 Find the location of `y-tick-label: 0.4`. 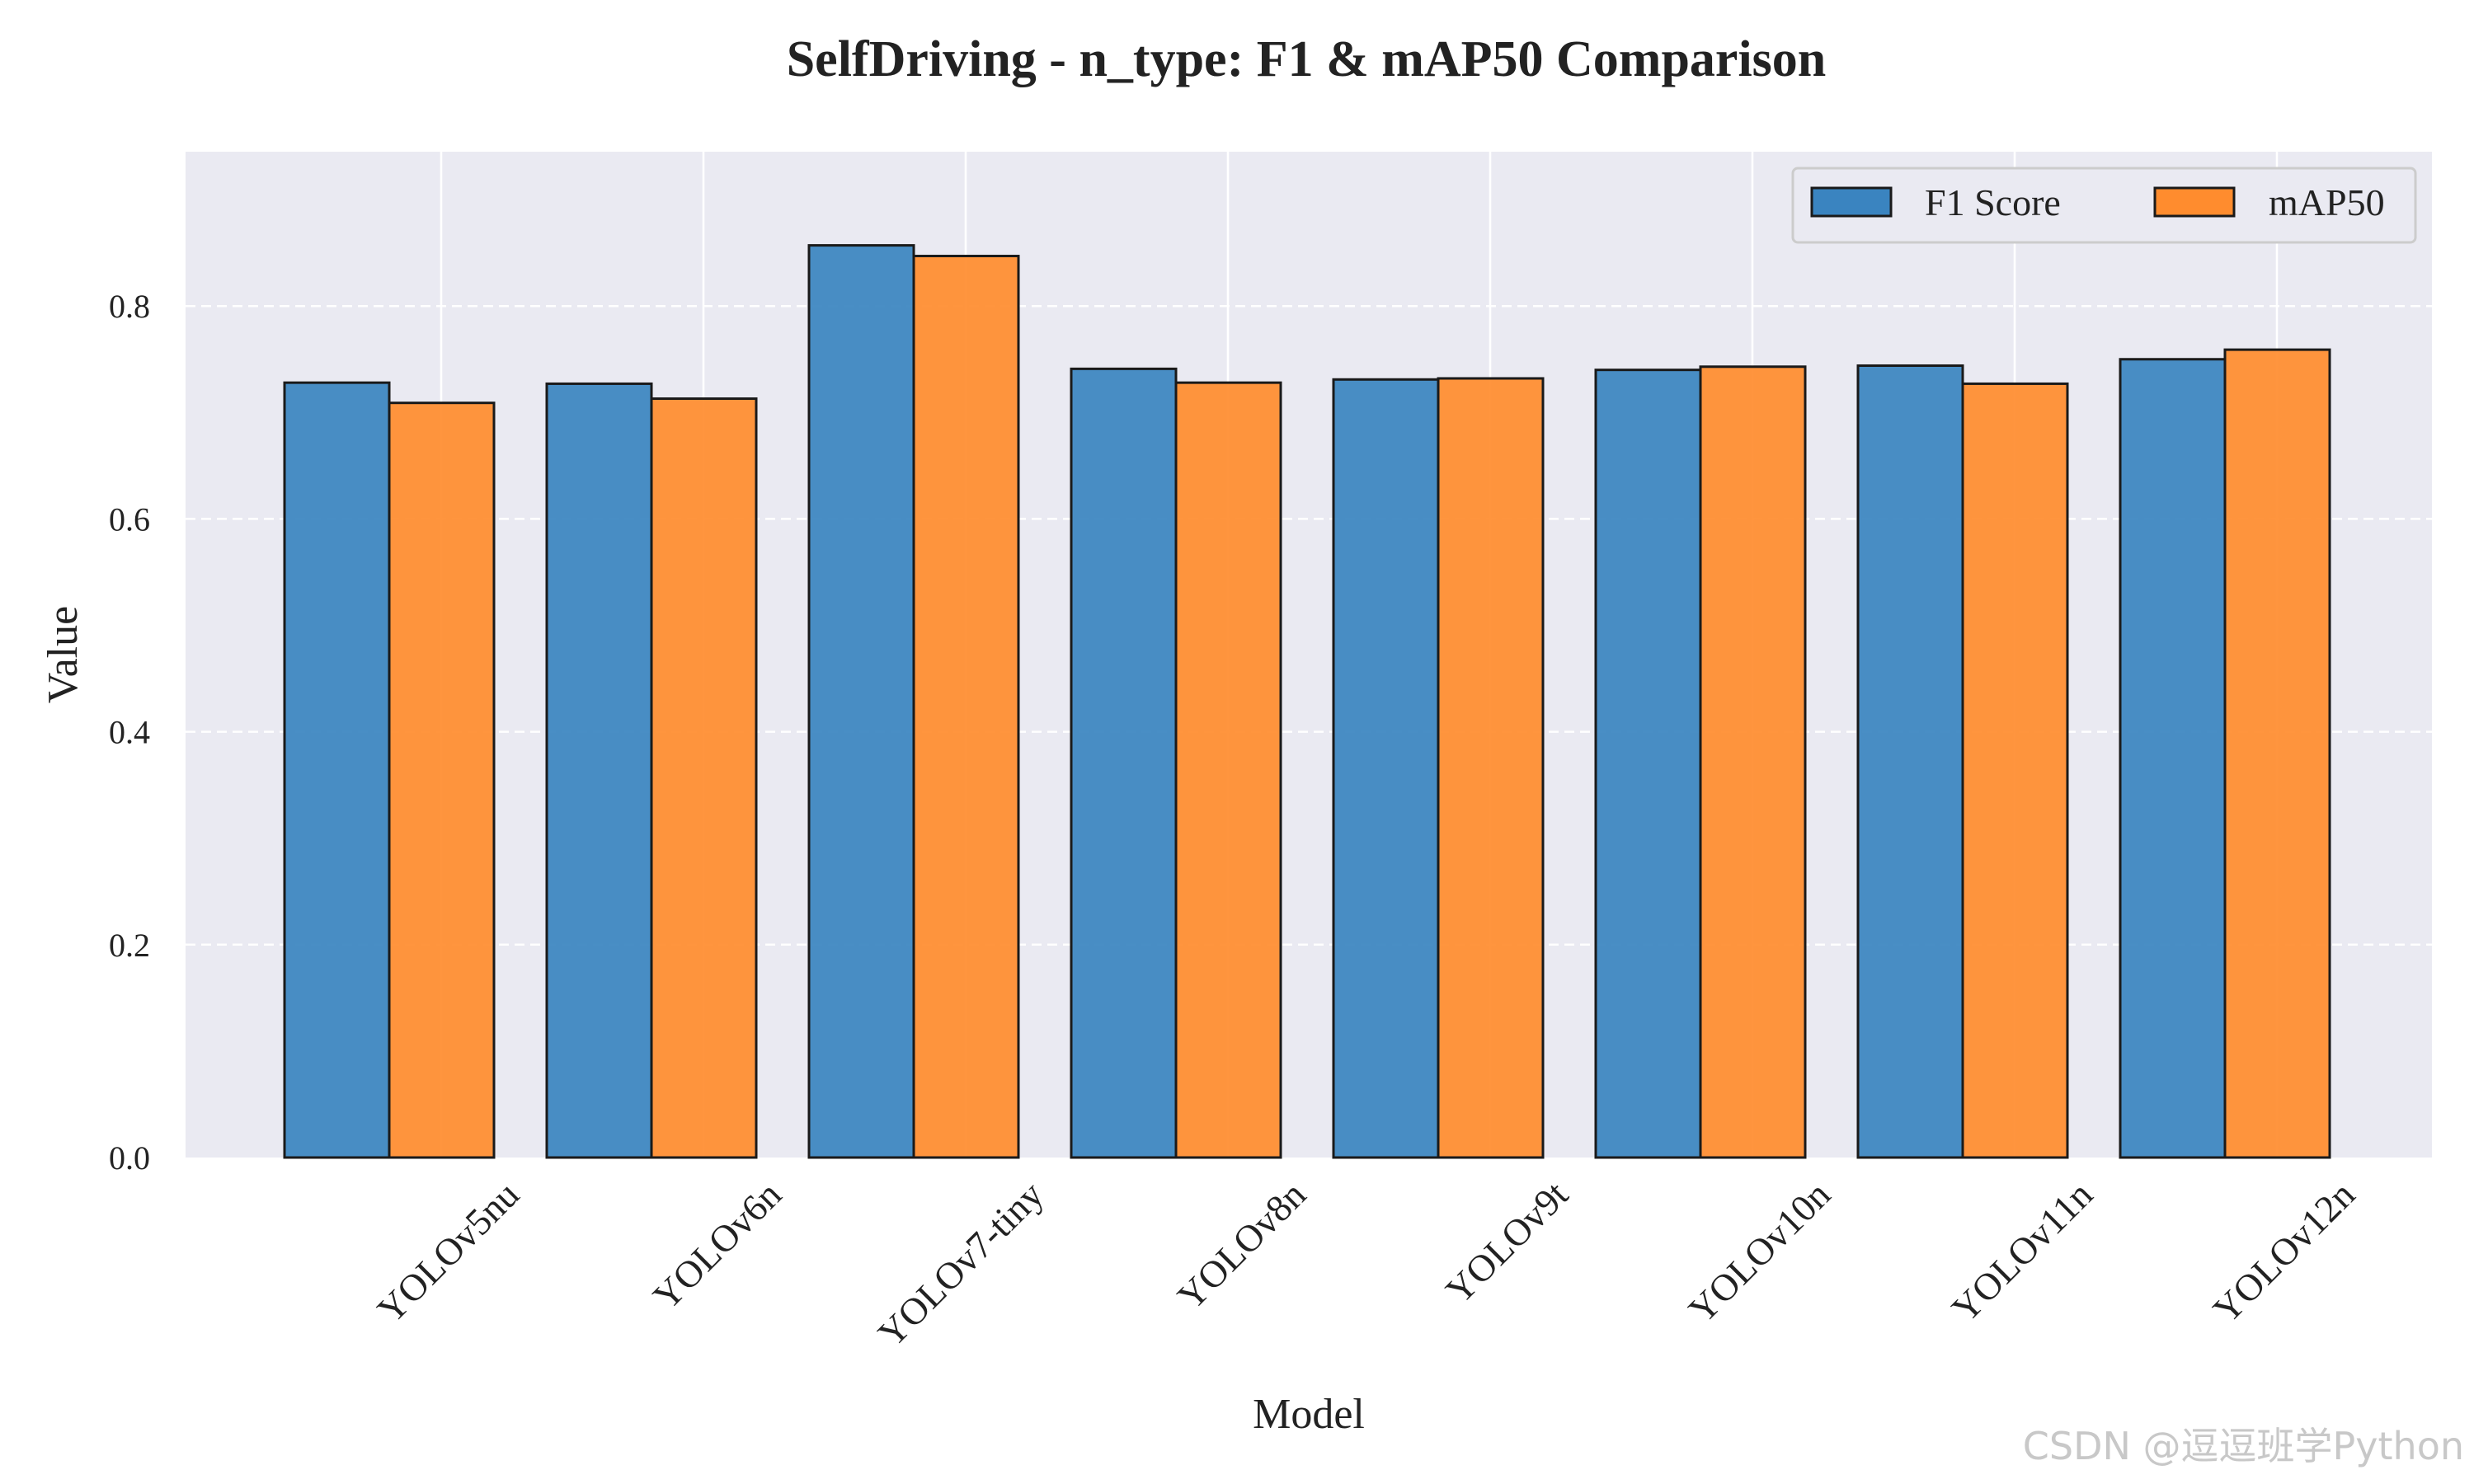

y-tick-label: 0.4 is located at coordinates (129, 732).